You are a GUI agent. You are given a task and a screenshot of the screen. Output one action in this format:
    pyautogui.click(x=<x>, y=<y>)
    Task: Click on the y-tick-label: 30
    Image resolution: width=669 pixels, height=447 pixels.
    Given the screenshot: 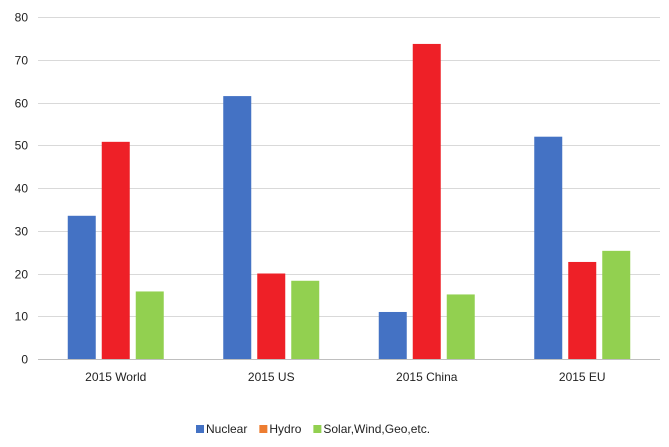 What is the action you would take?
    pyautogui.click(x=22, y=232)
    